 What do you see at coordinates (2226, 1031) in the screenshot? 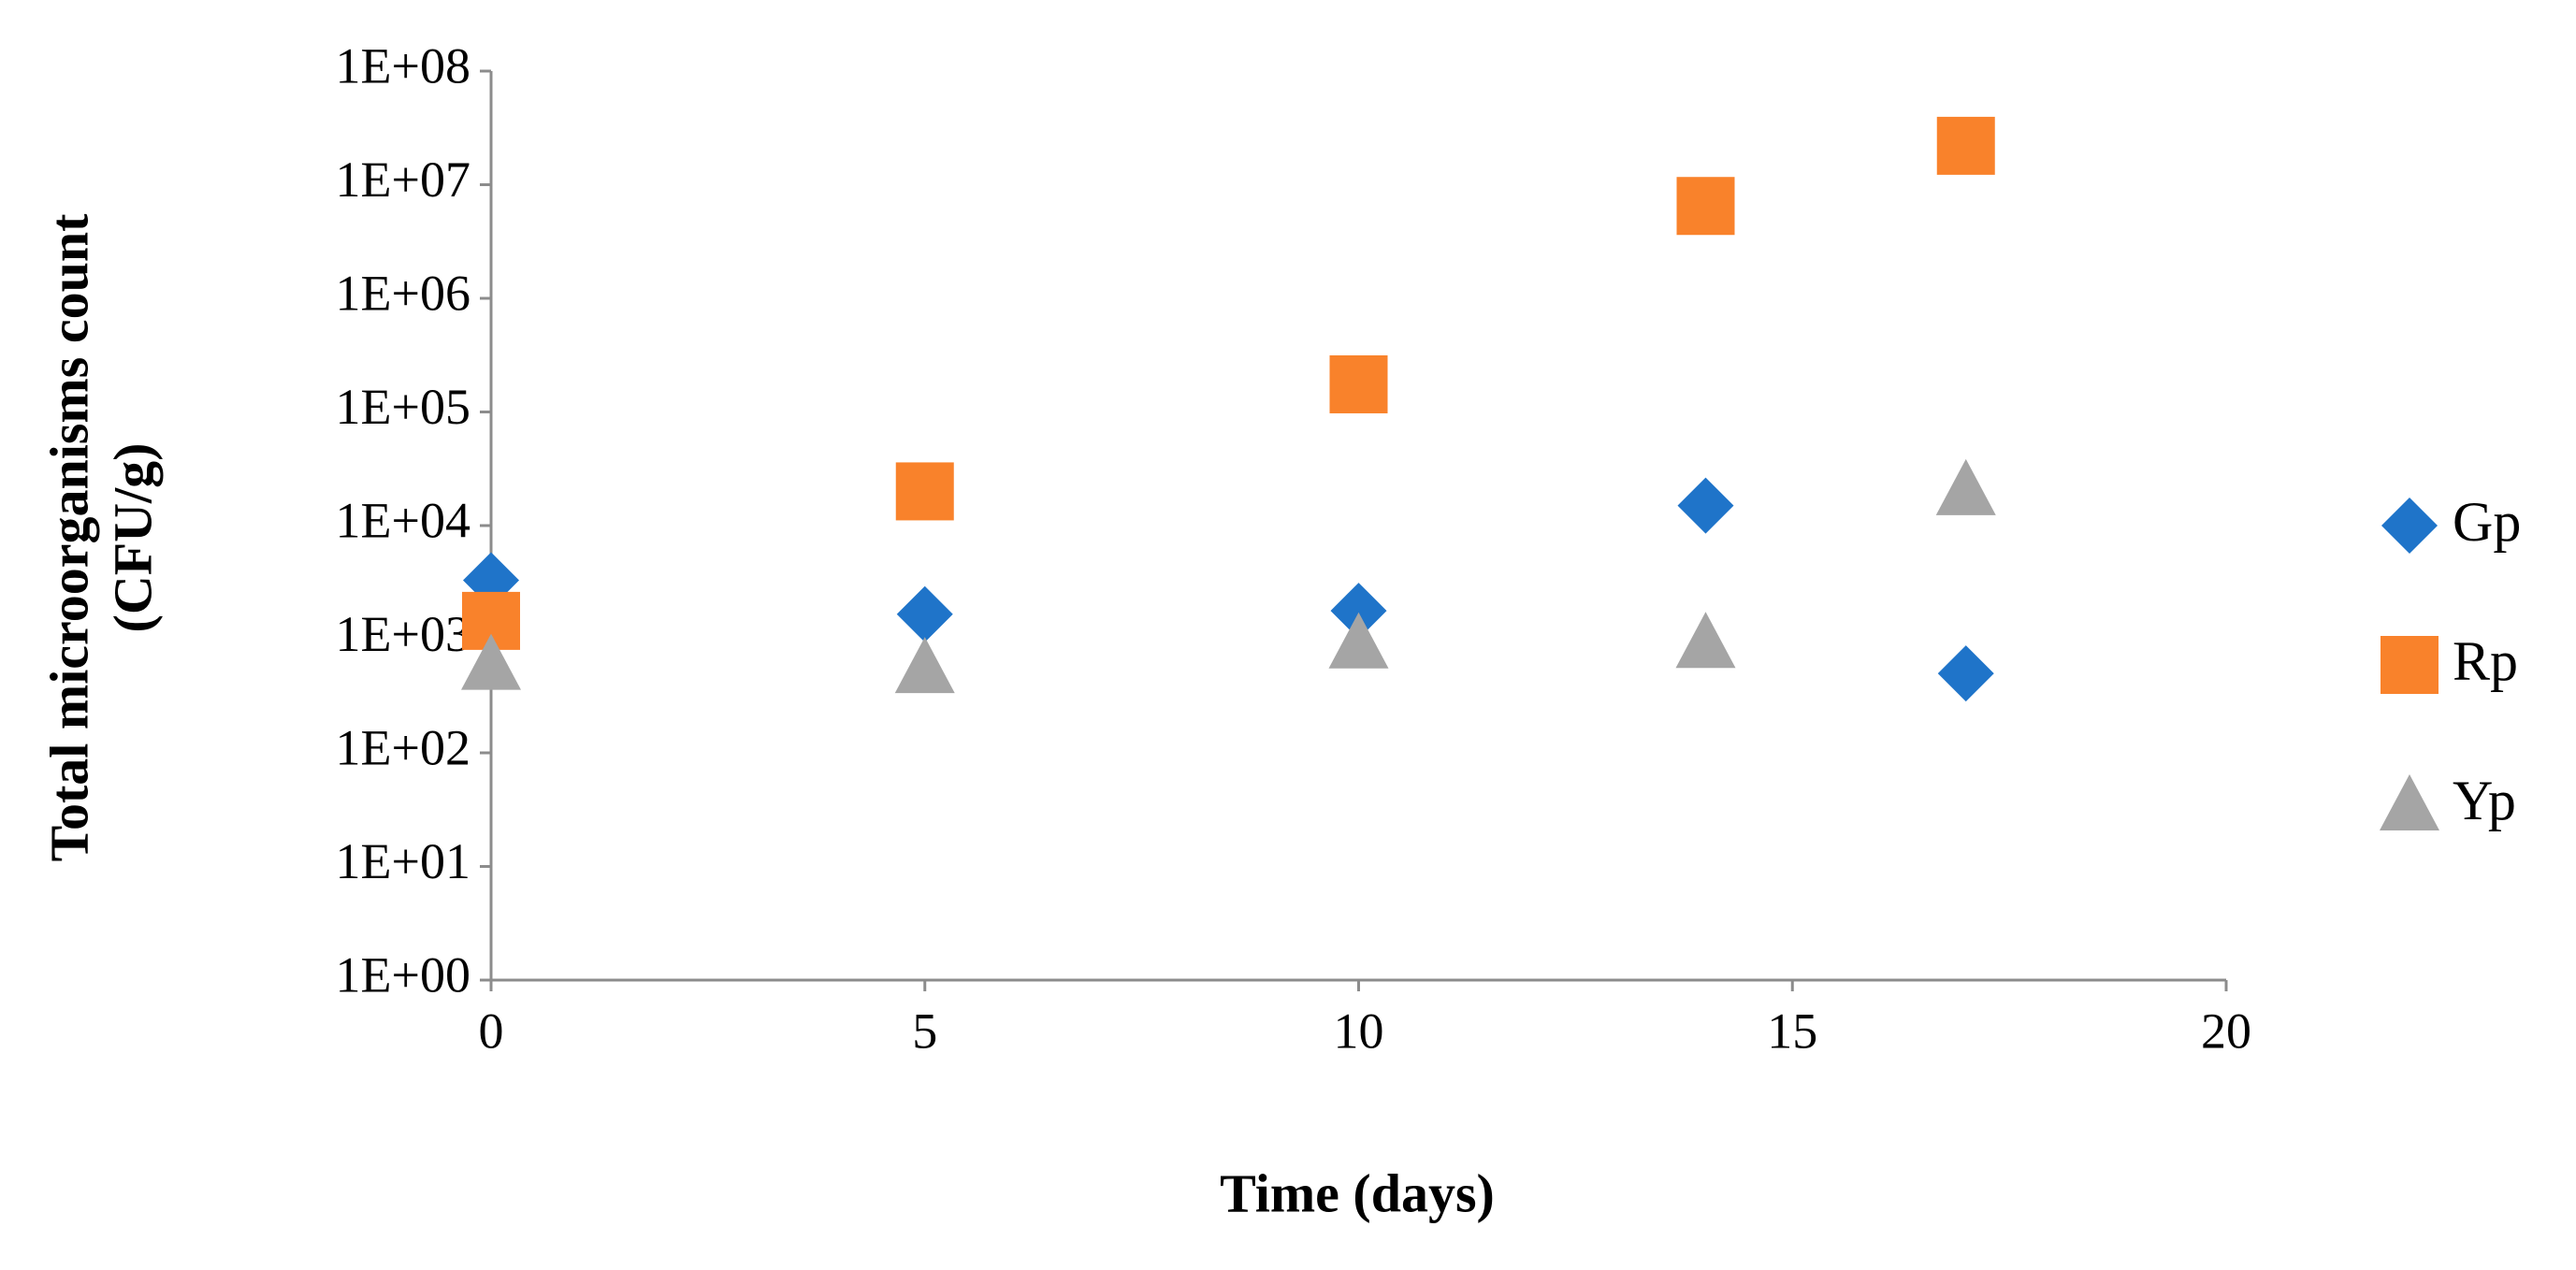
I see `x-tick-label: 20` at bounding box center [2226, 1031].